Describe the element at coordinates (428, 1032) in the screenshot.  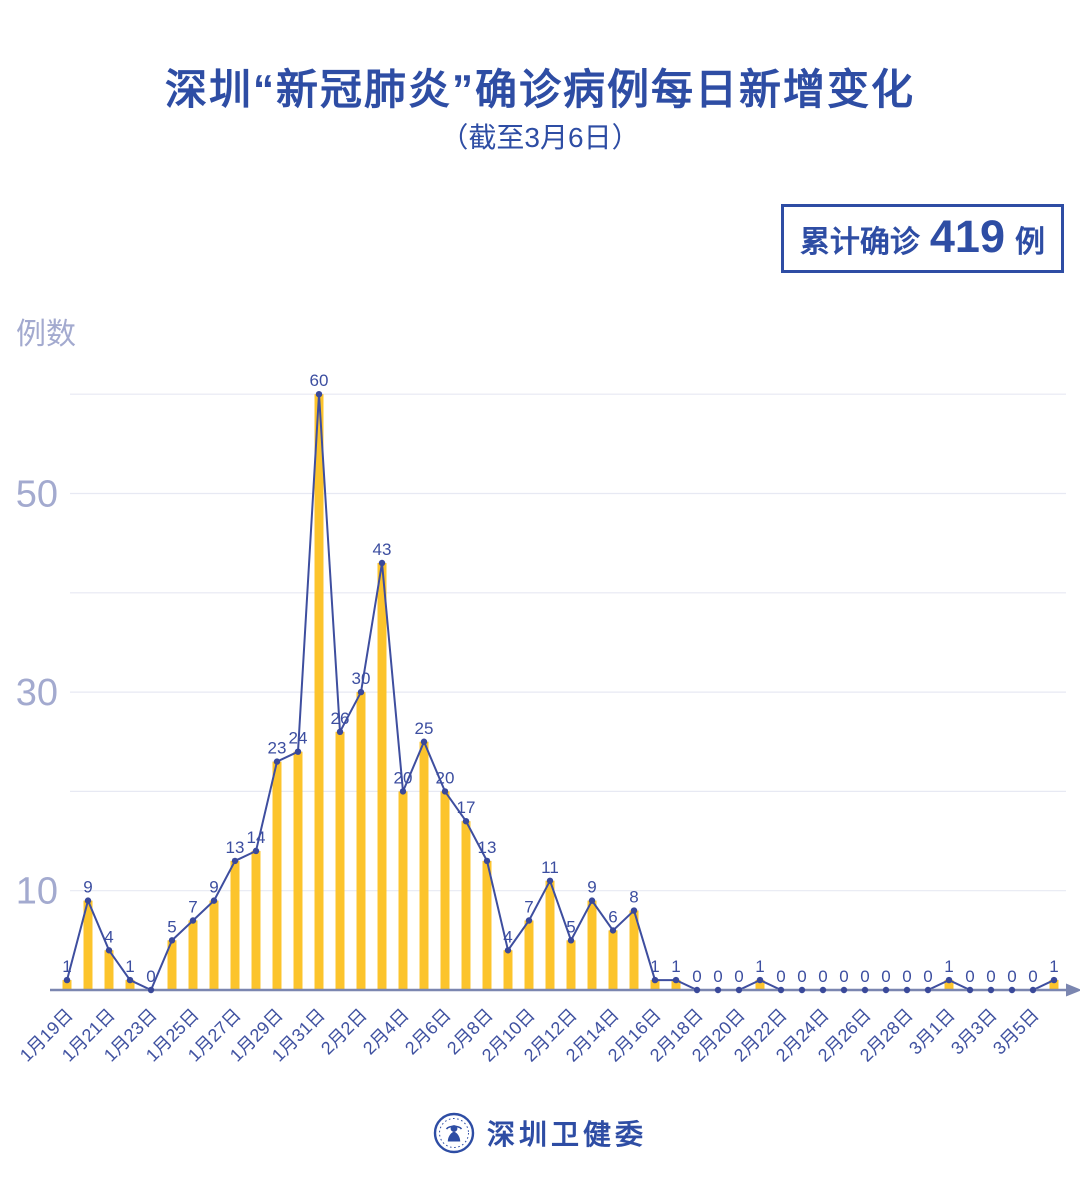
I see `x-tick-label: 2月6日` at that location.